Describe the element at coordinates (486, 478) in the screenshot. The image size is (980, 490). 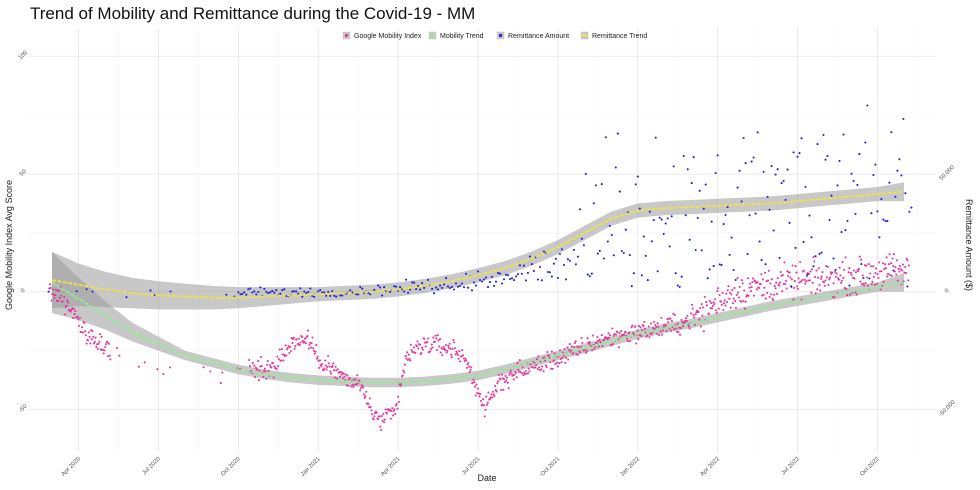
I see `x-axis-title: Date` at that location.